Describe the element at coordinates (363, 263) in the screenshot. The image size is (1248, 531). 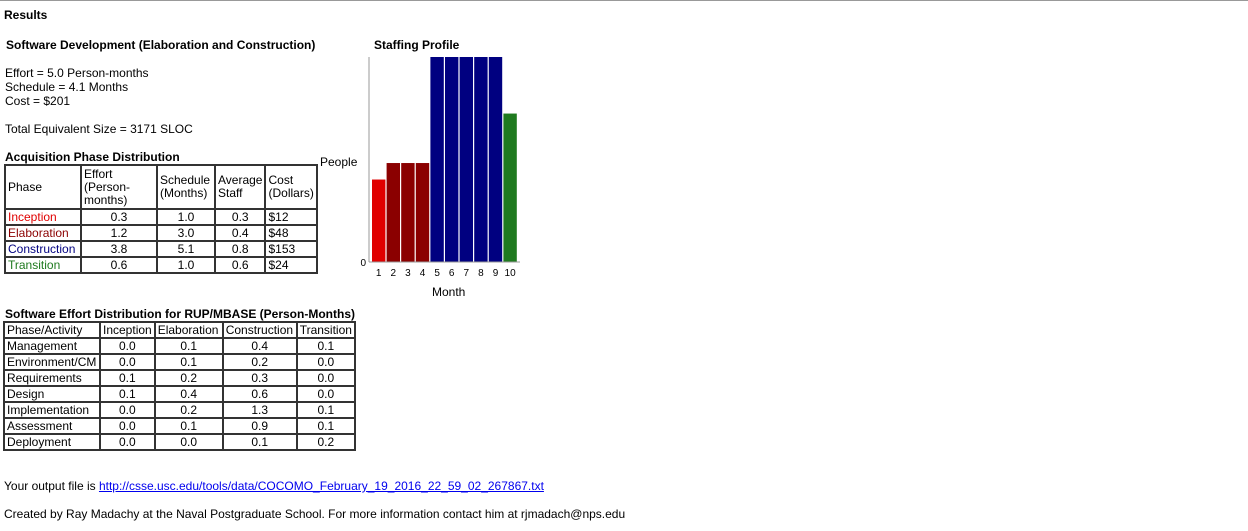
I see `chart-y-tick-label: 0` at that location.